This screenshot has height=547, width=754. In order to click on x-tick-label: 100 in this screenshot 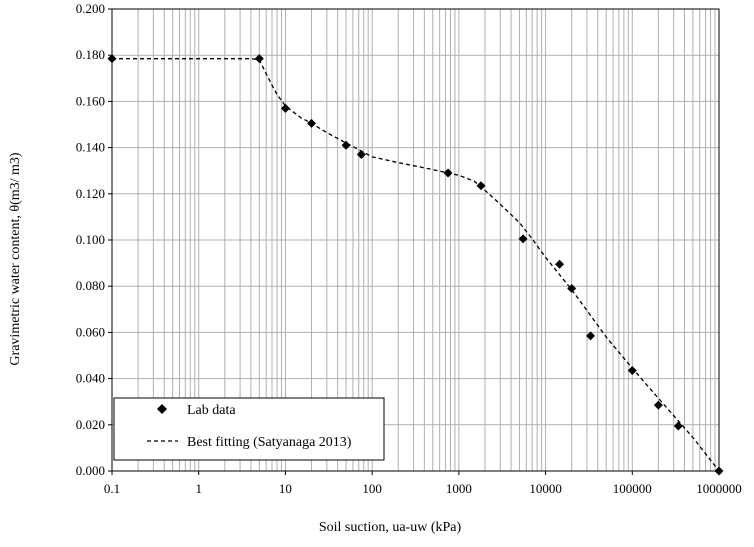, I will do `click(372, 488)`.